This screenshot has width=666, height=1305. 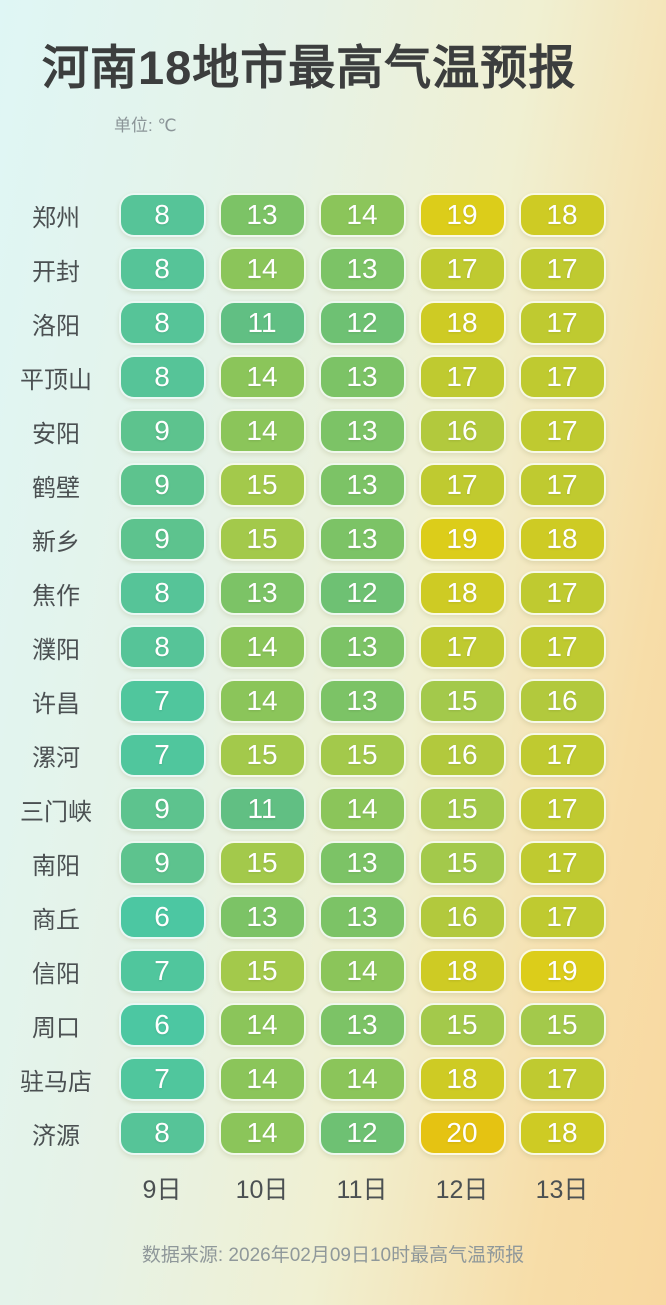 I want to click on city-label: 濮阳, so click(x=56, y=650).